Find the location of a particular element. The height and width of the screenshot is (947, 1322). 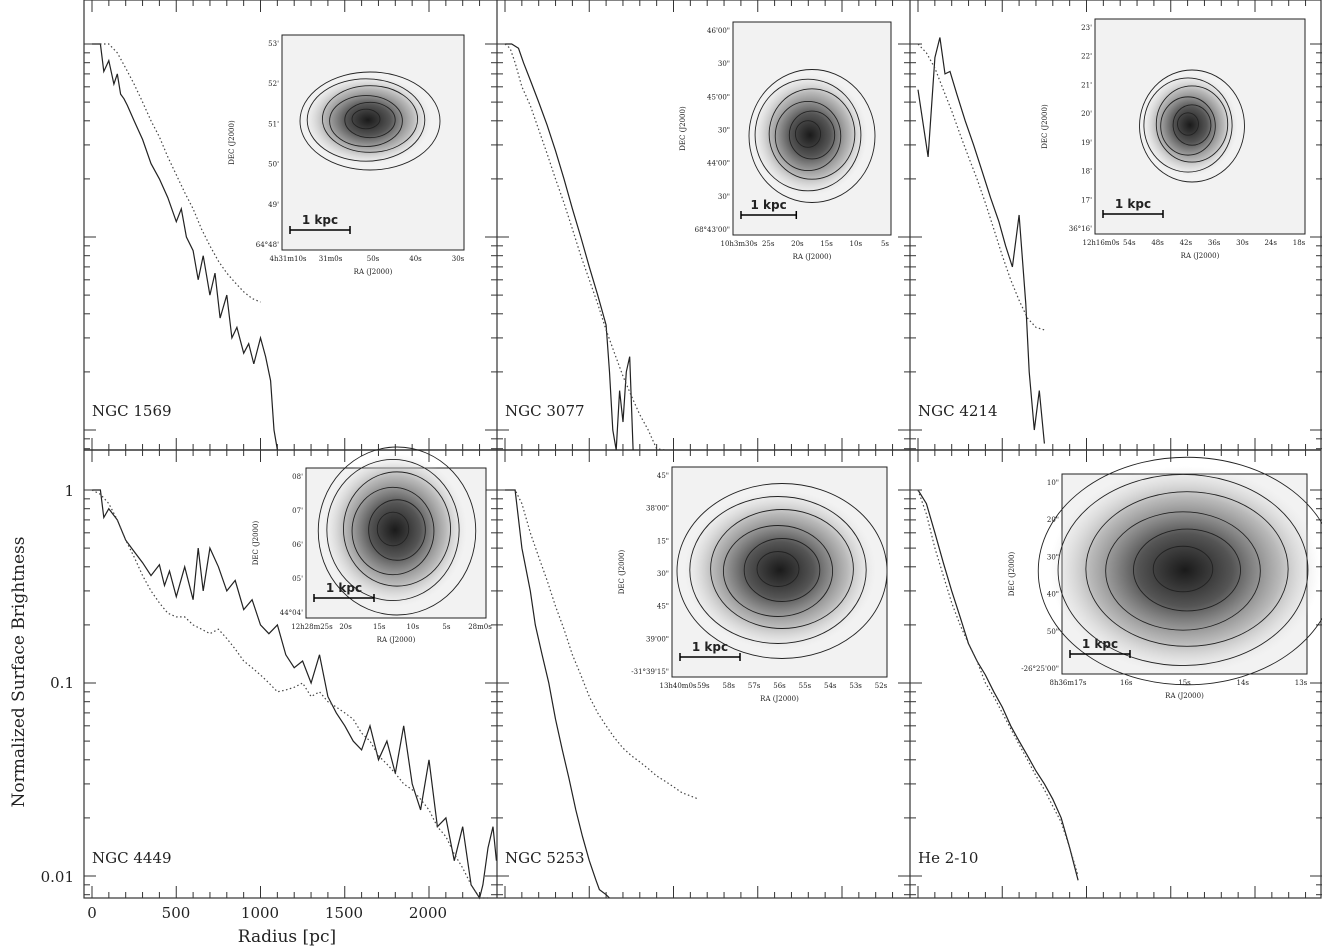

panel-label-ngc1569: NGC 1569 is located at coordinates (132, 411).